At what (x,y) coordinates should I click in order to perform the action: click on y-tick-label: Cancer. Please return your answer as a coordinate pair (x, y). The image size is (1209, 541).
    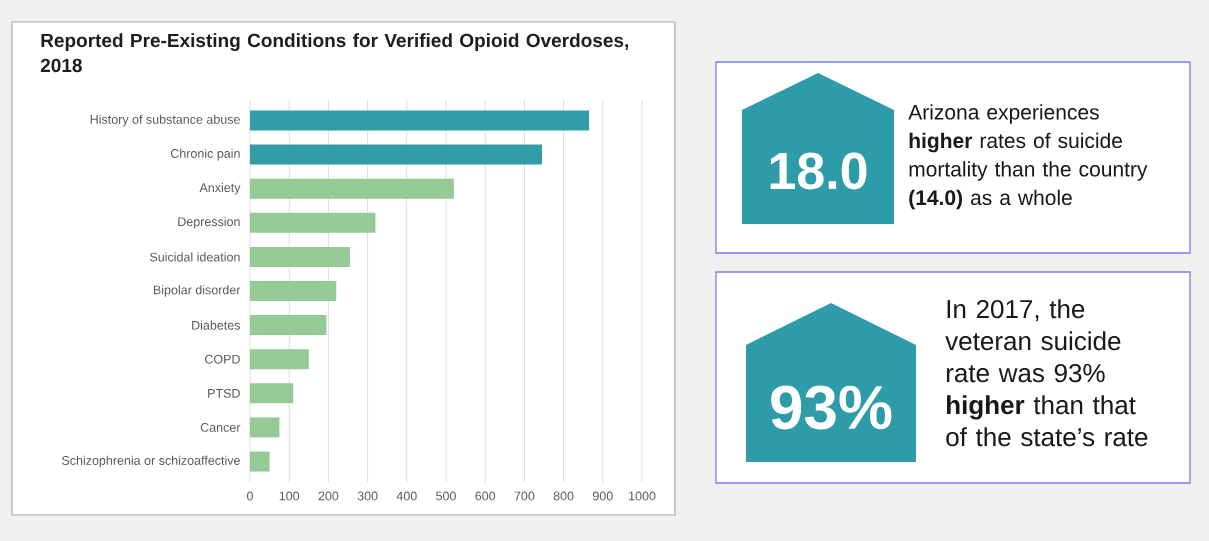
    Looking at the image, I should click on (220, 427).